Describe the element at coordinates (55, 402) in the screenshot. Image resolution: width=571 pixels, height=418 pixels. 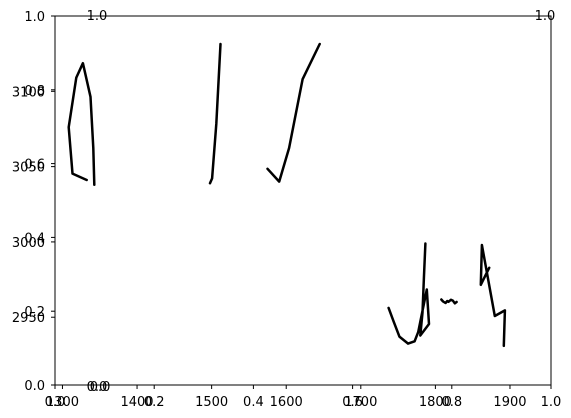
I see `frame-x-tick-label: 0.0` at that location.